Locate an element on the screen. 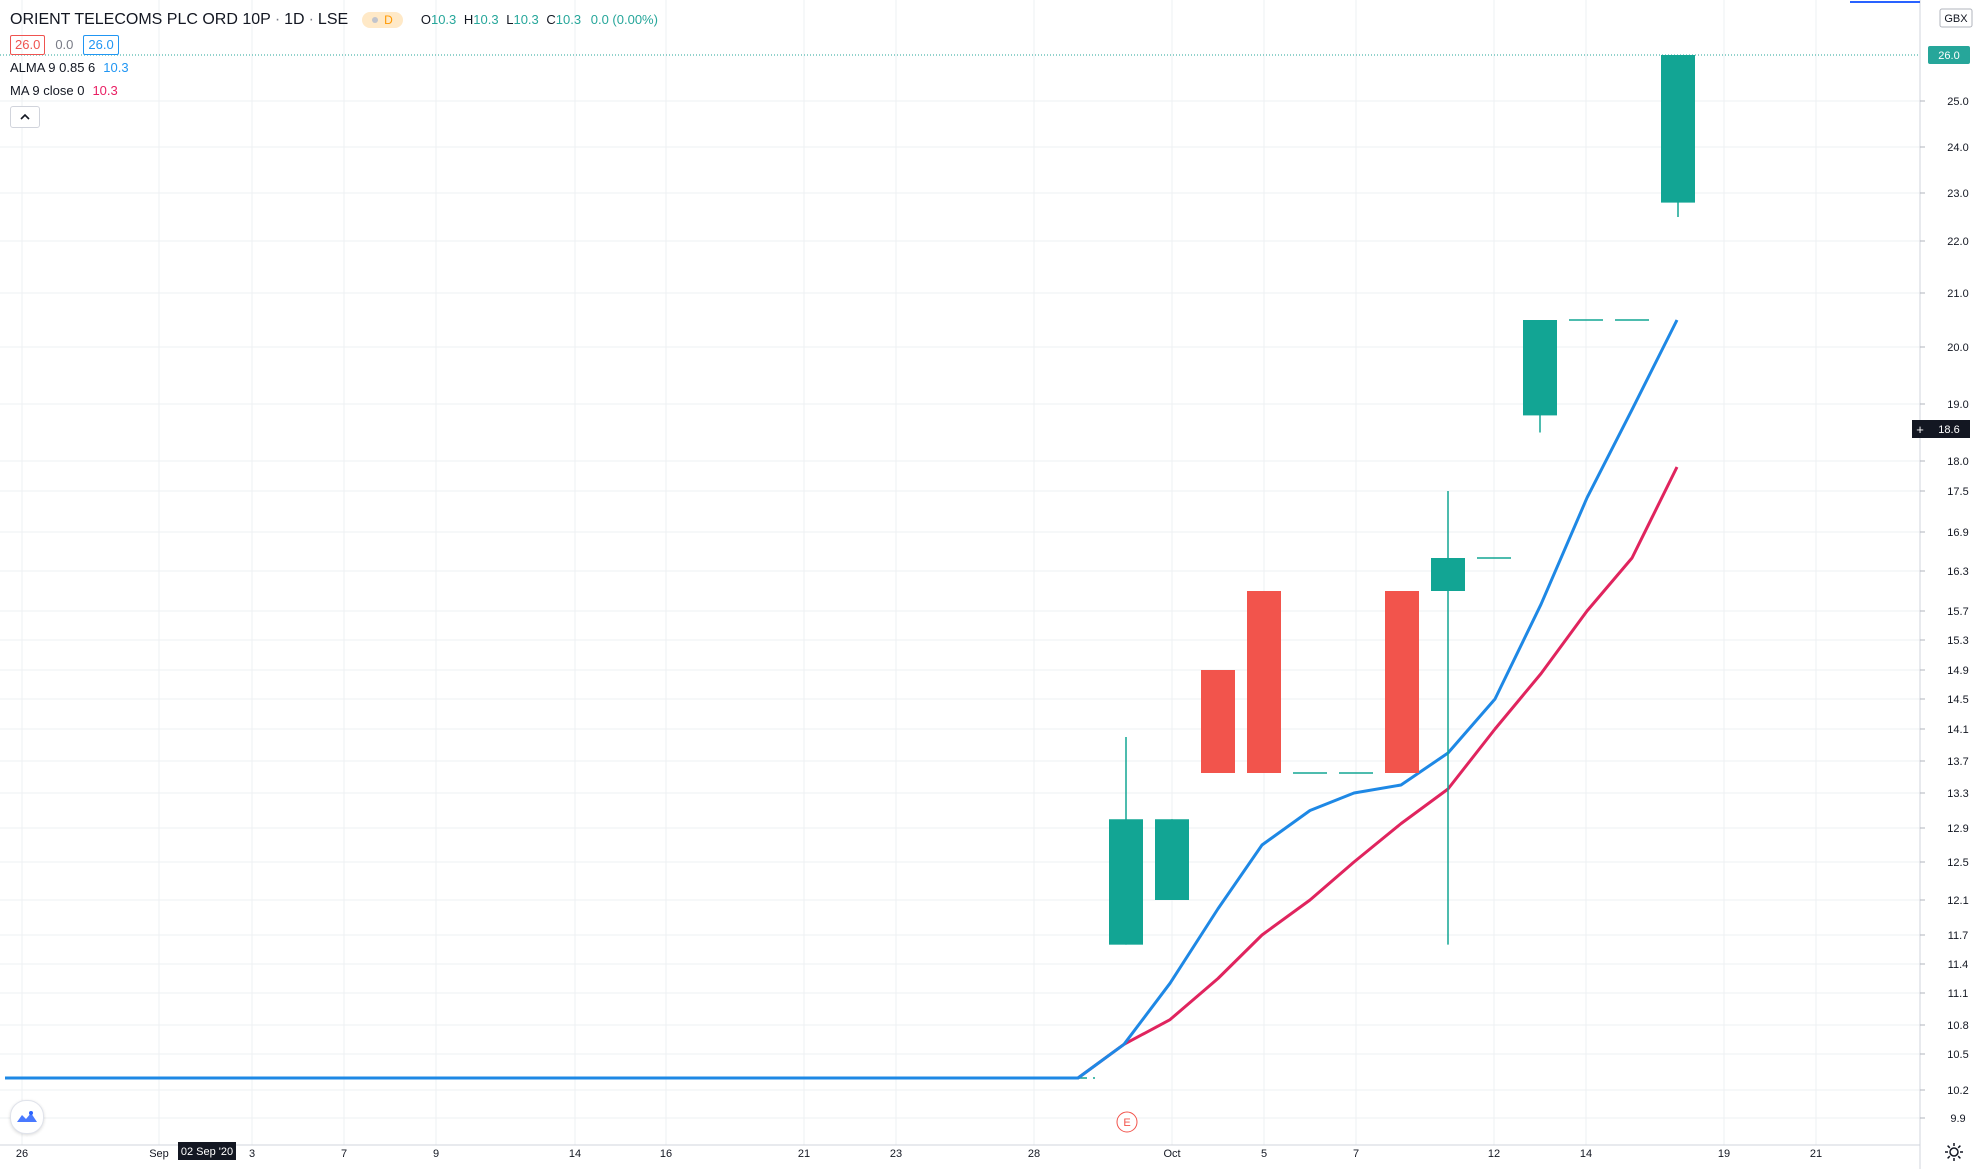 The image size is (1985, 1174). price-tick-label: 15.7 is located at coordinates (1957, 612).